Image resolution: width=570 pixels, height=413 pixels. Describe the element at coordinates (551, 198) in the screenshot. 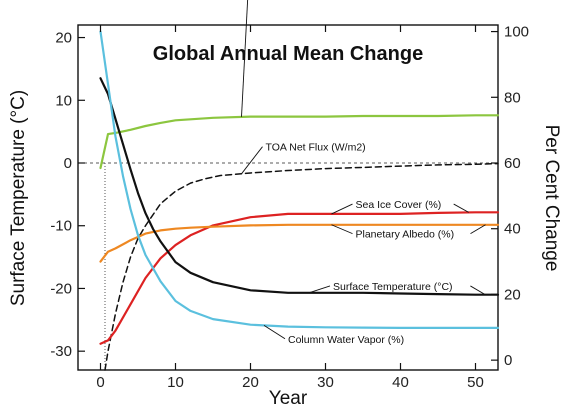

I see `y-axis-right-title: Per Cent Change` at that location.